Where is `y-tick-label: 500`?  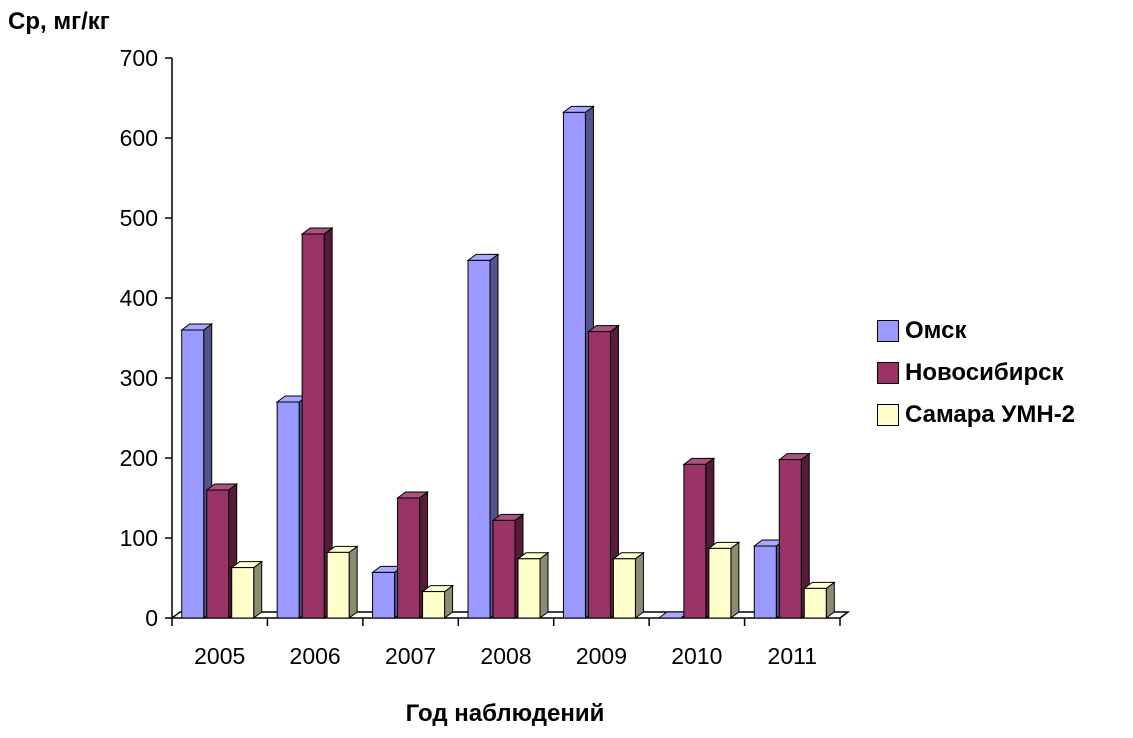 y-tick-label: 500 is located at coordinates (139, 218).